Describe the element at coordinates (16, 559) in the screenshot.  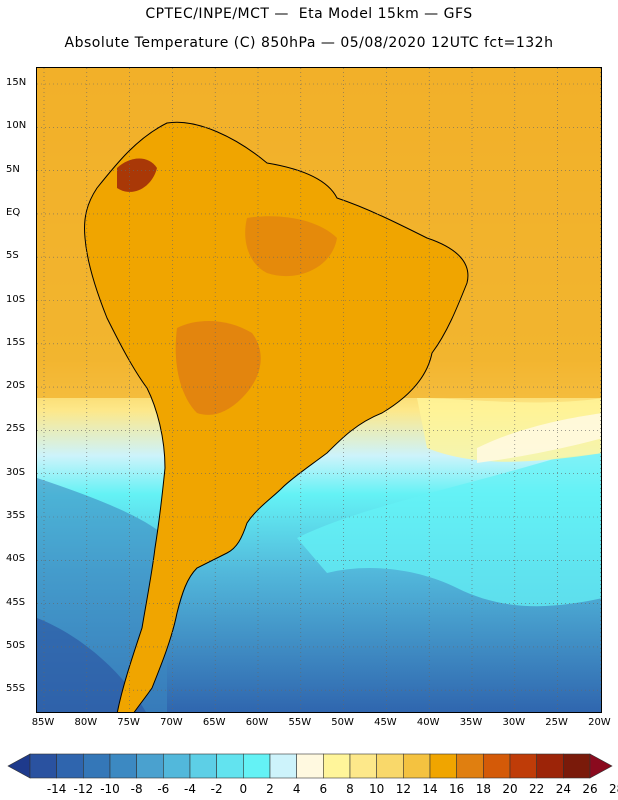
I see `lat-label: 40S` at that location.